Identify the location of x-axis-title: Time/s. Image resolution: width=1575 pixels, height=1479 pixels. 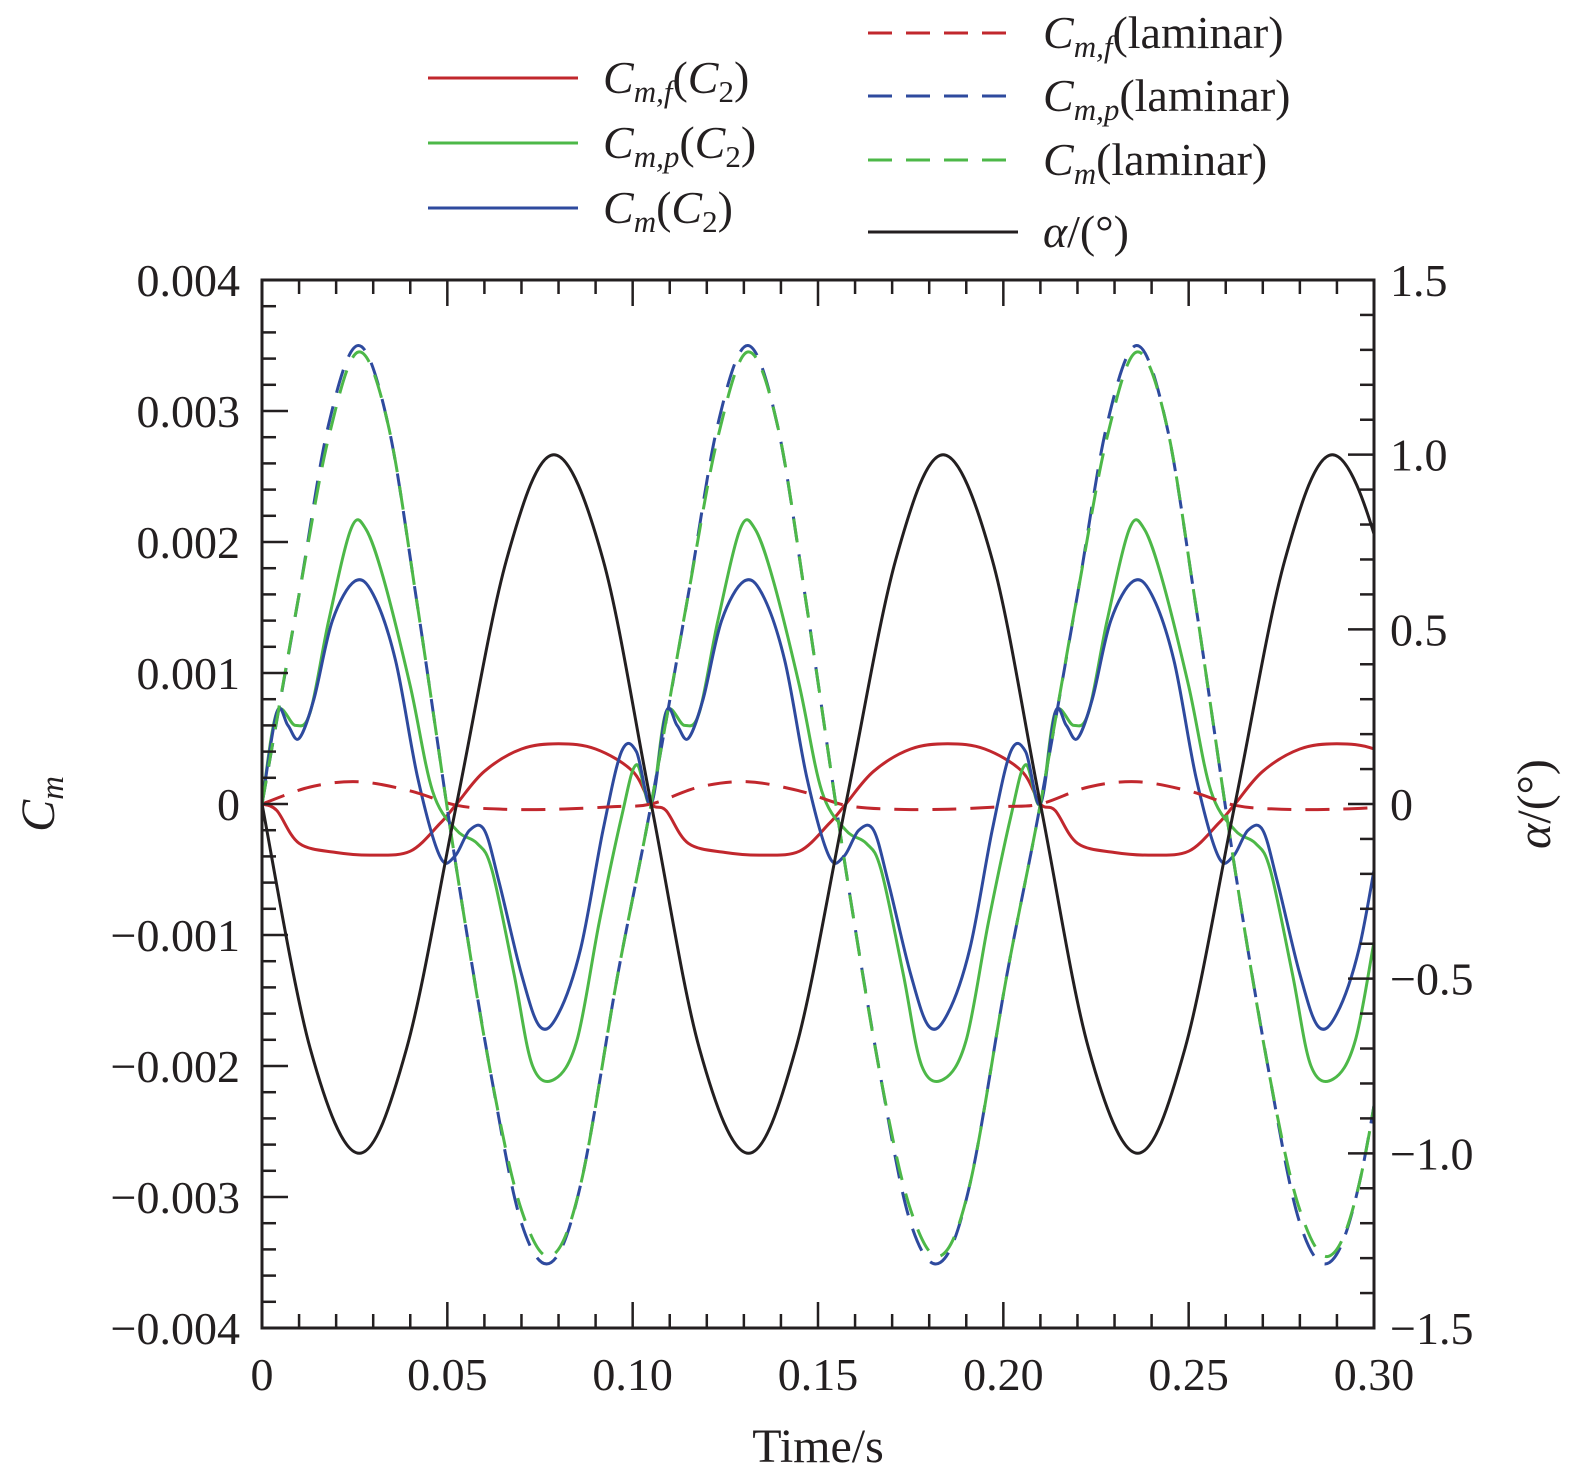
(818, 1446).